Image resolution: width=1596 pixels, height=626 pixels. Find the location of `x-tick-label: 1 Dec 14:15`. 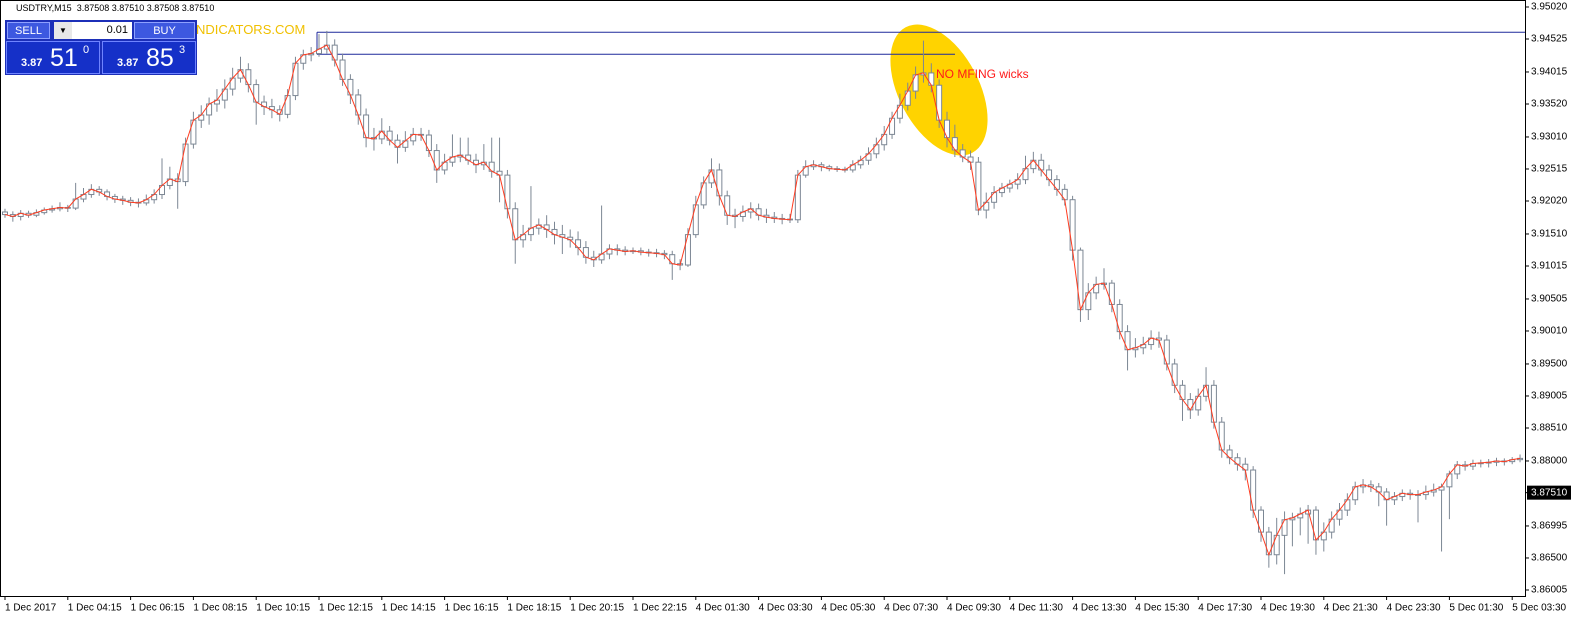

x-tick-label: 1 Dec 14:15 is located at coordinates (409, 608).